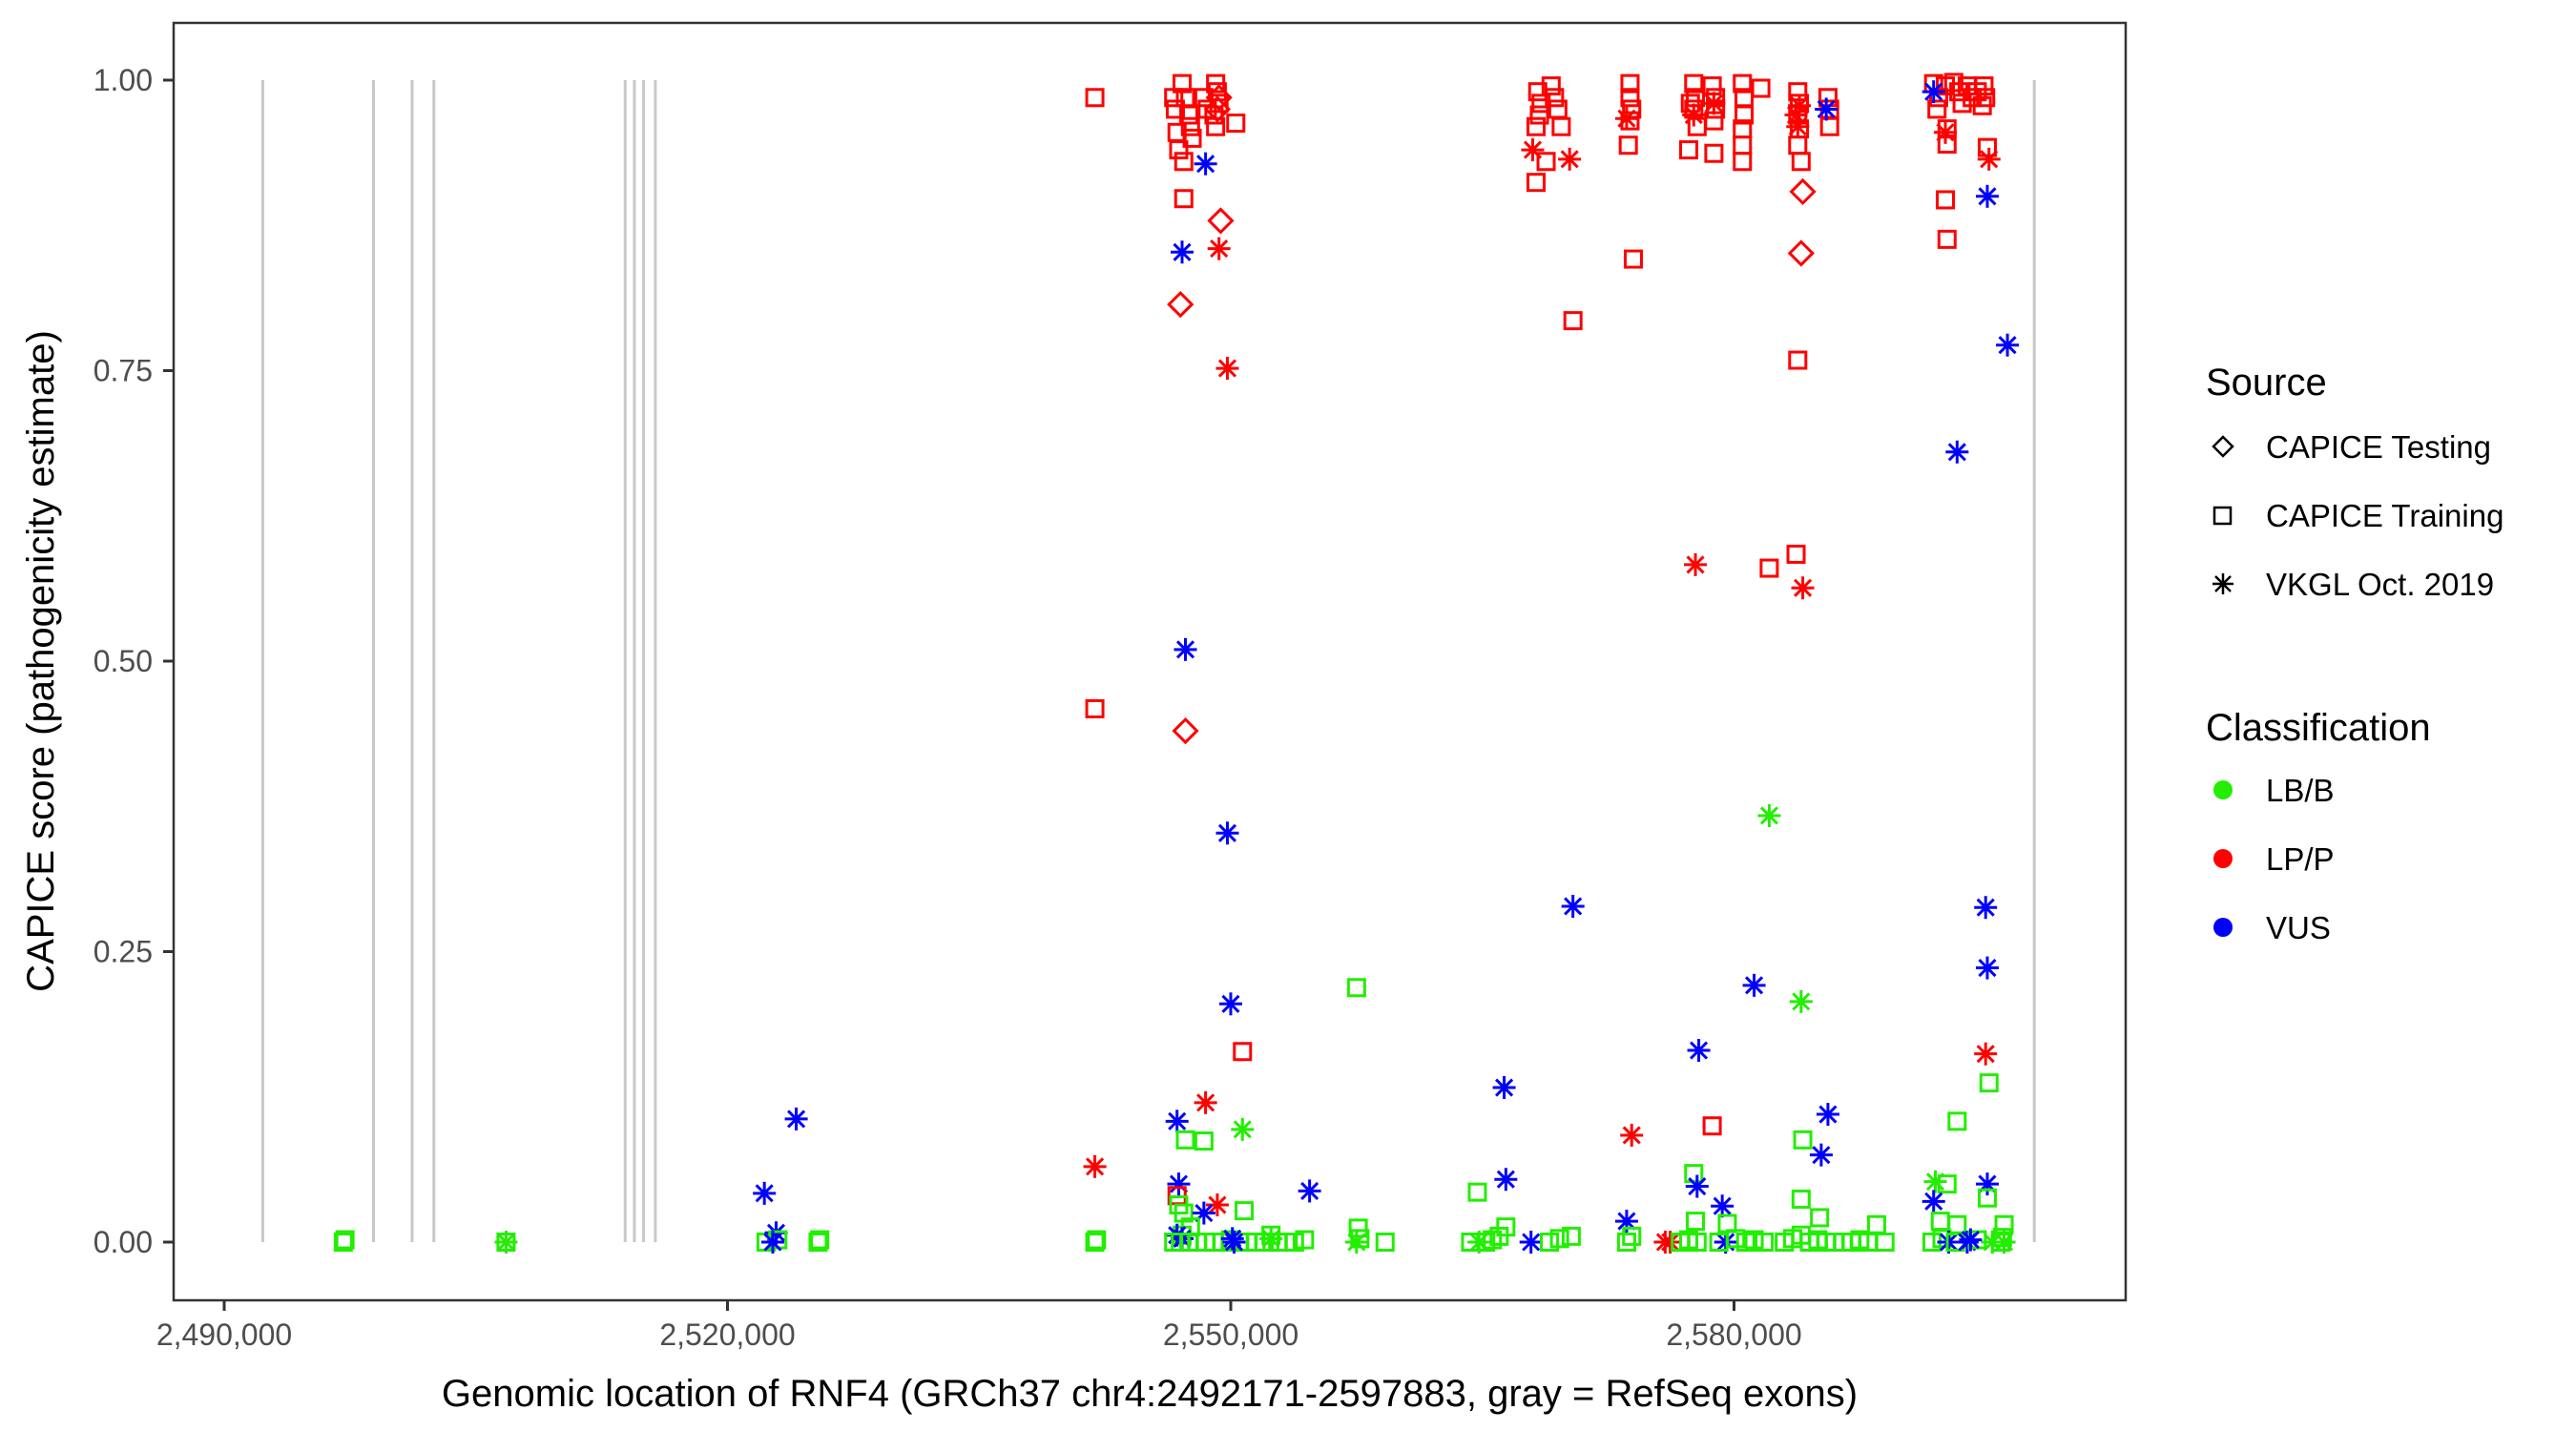 The height and width of the screenshot is (1431, 2576). What do you see at coordinates (2380, 584) in the screenshot?
I see `legend-label-vkgl: VKGL Oct. 2019` at bounding box center [2380, 584].